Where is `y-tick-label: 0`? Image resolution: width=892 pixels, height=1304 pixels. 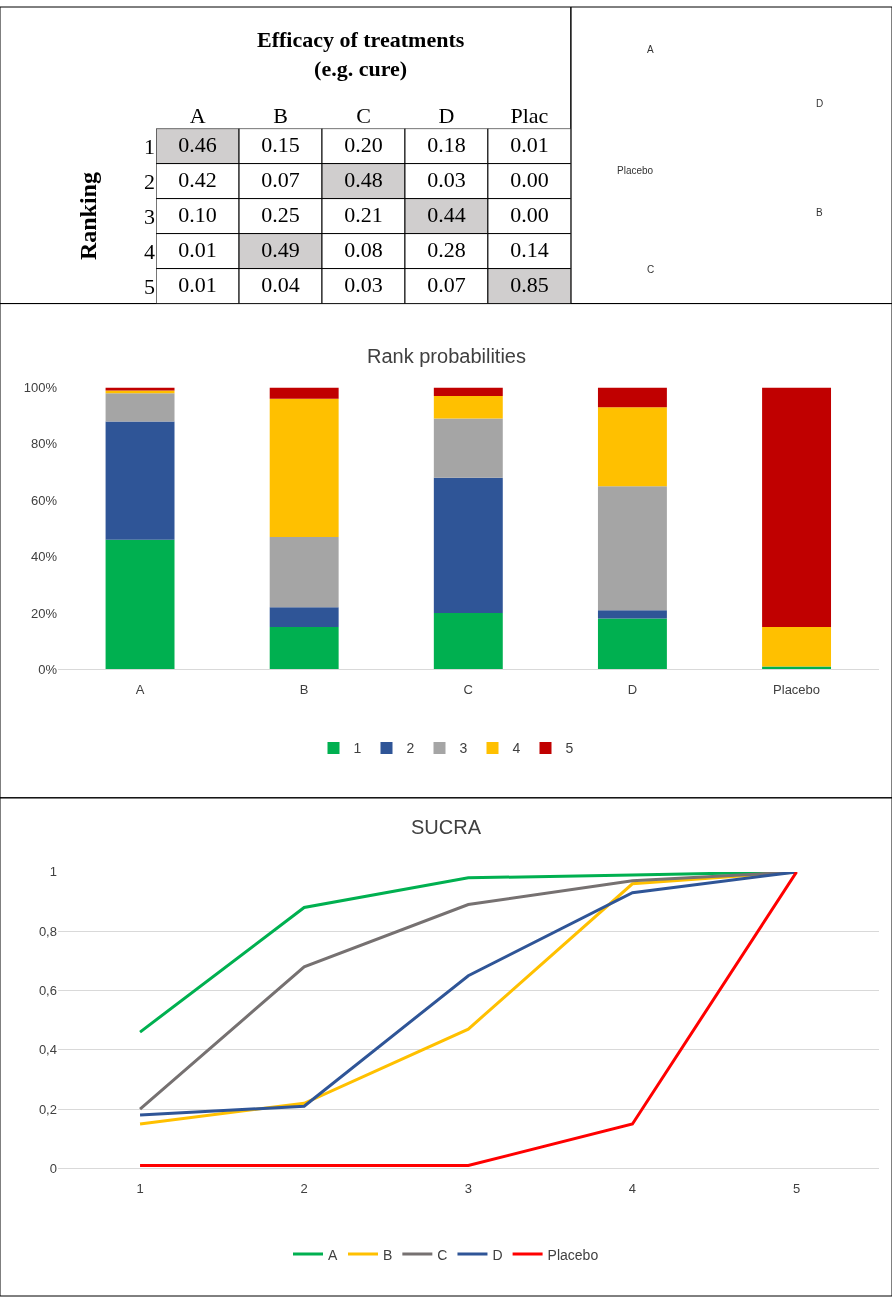
y-tick-label: 0 is located at coordinates (53, 1169).